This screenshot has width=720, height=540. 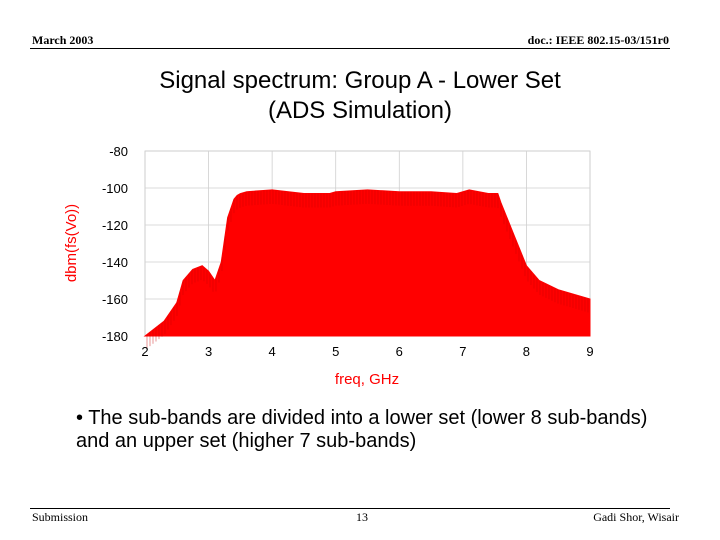 What do you see at coordinates (115, 336) in the screenshot?
I see `y-tick-label-5: -180` at bounding box center [115, 336].